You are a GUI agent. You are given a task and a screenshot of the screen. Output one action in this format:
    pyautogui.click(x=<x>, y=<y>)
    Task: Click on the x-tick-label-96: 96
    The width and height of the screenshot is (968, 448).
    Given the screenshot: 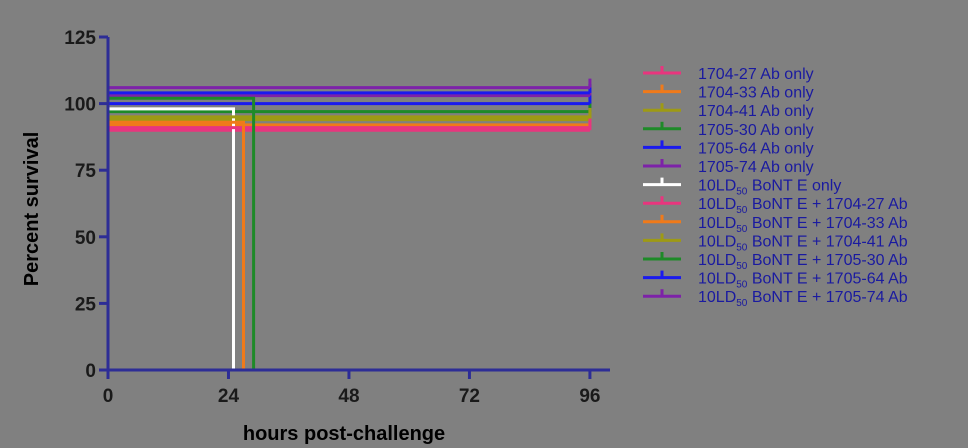 What is the action you would take?
    pyautogui.click(x=589, y=396)
    